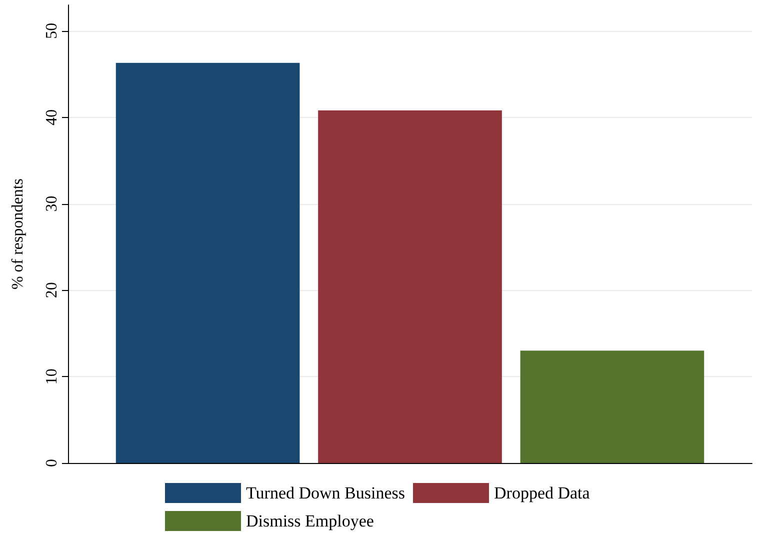  What do you see at coordinates (542, 493) in the screenshot?
I see `legend-label: Dropped Data` at bounding box center [542, 493].